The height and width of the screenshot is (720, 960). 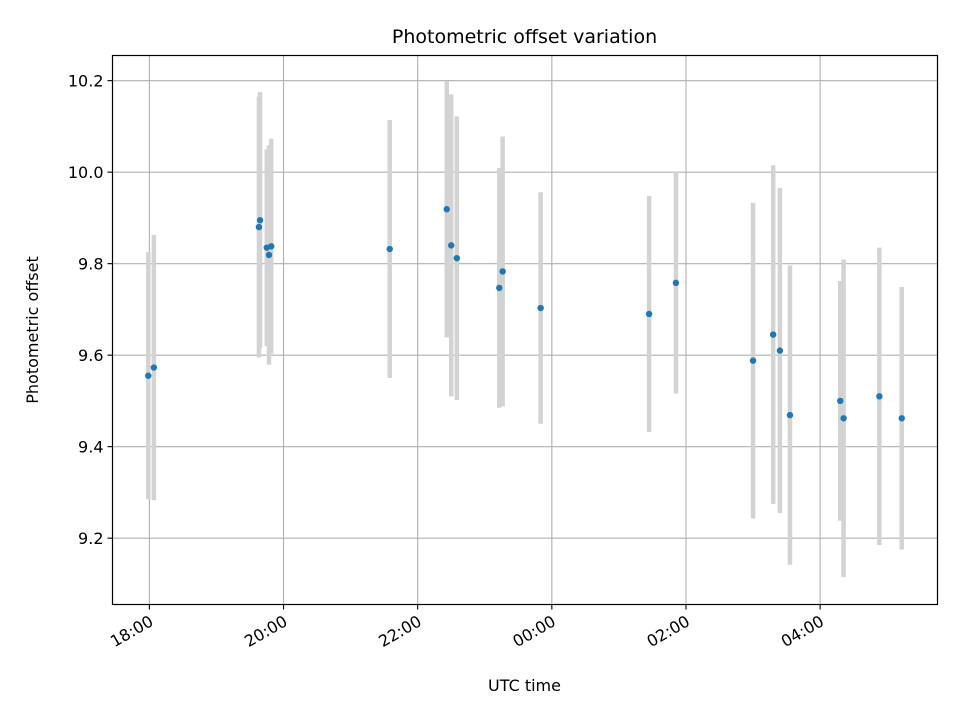 I want to click on y-tick-label: 9.2, so click(x=90, y=538).